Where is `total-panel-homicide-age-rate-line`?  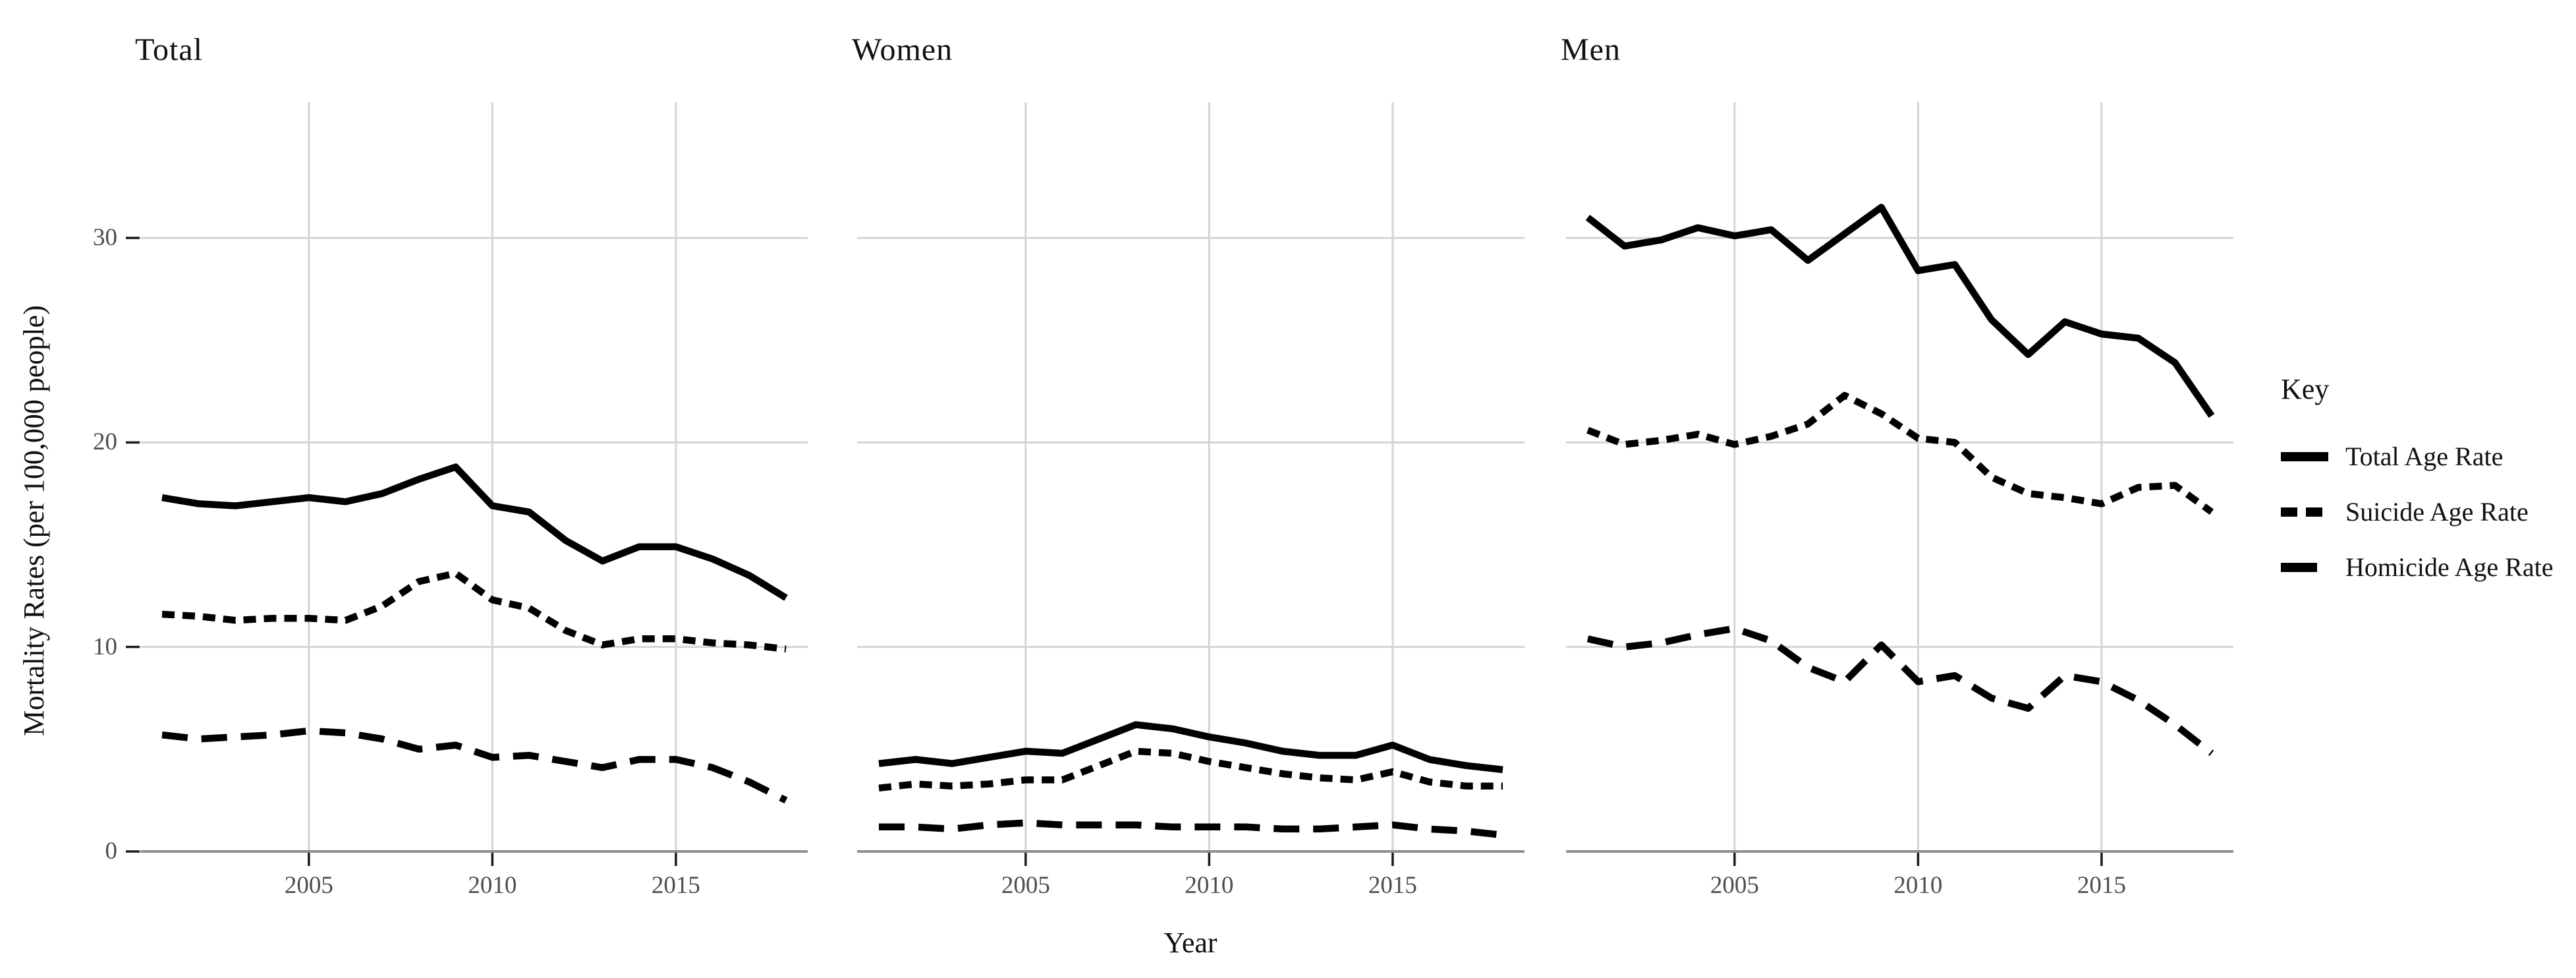 total-panel-homicide-age-rate-line is located at coordinates (474, 765).